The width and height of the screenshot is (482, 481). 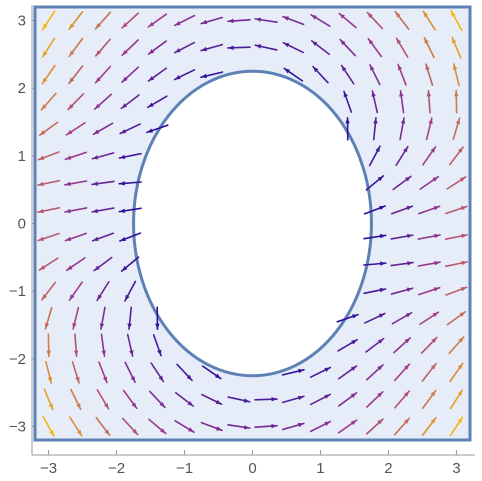 I want to click on y-tick-label: 0, so click(x=22, y=224).